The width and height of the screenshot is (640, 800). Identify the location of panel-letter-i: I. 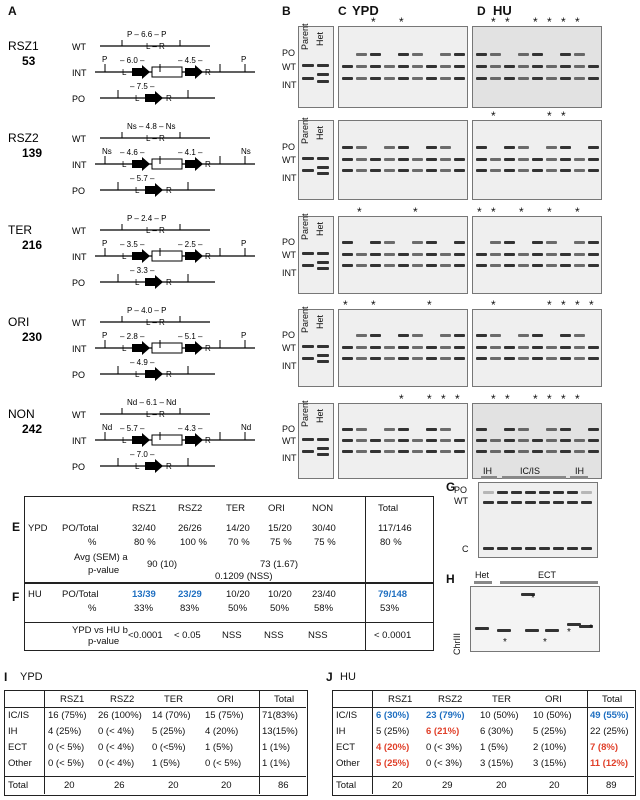
(6, 677).